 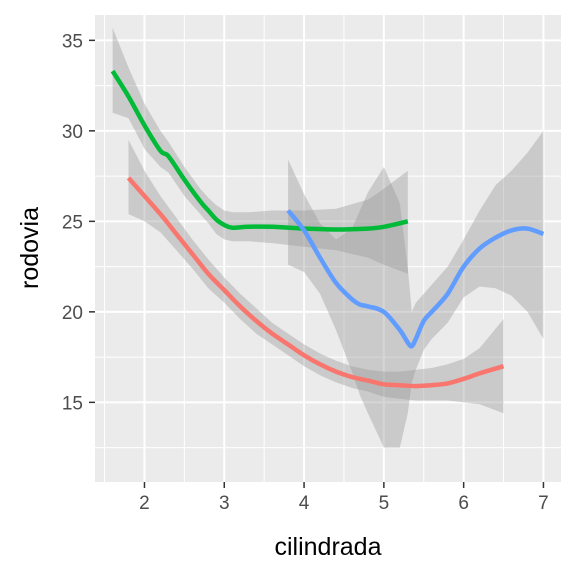 I want to click on y-axis-title: rodovia, so click(x=30, y=248).